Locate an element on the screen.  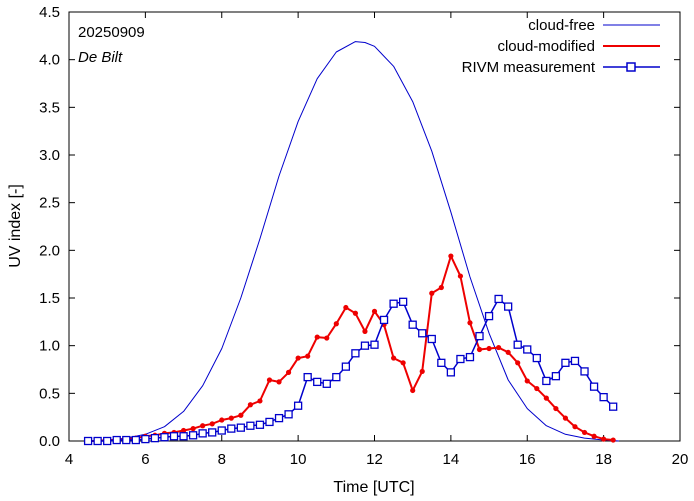
x-tick-label: 6 is located at coordinates (145, 459).